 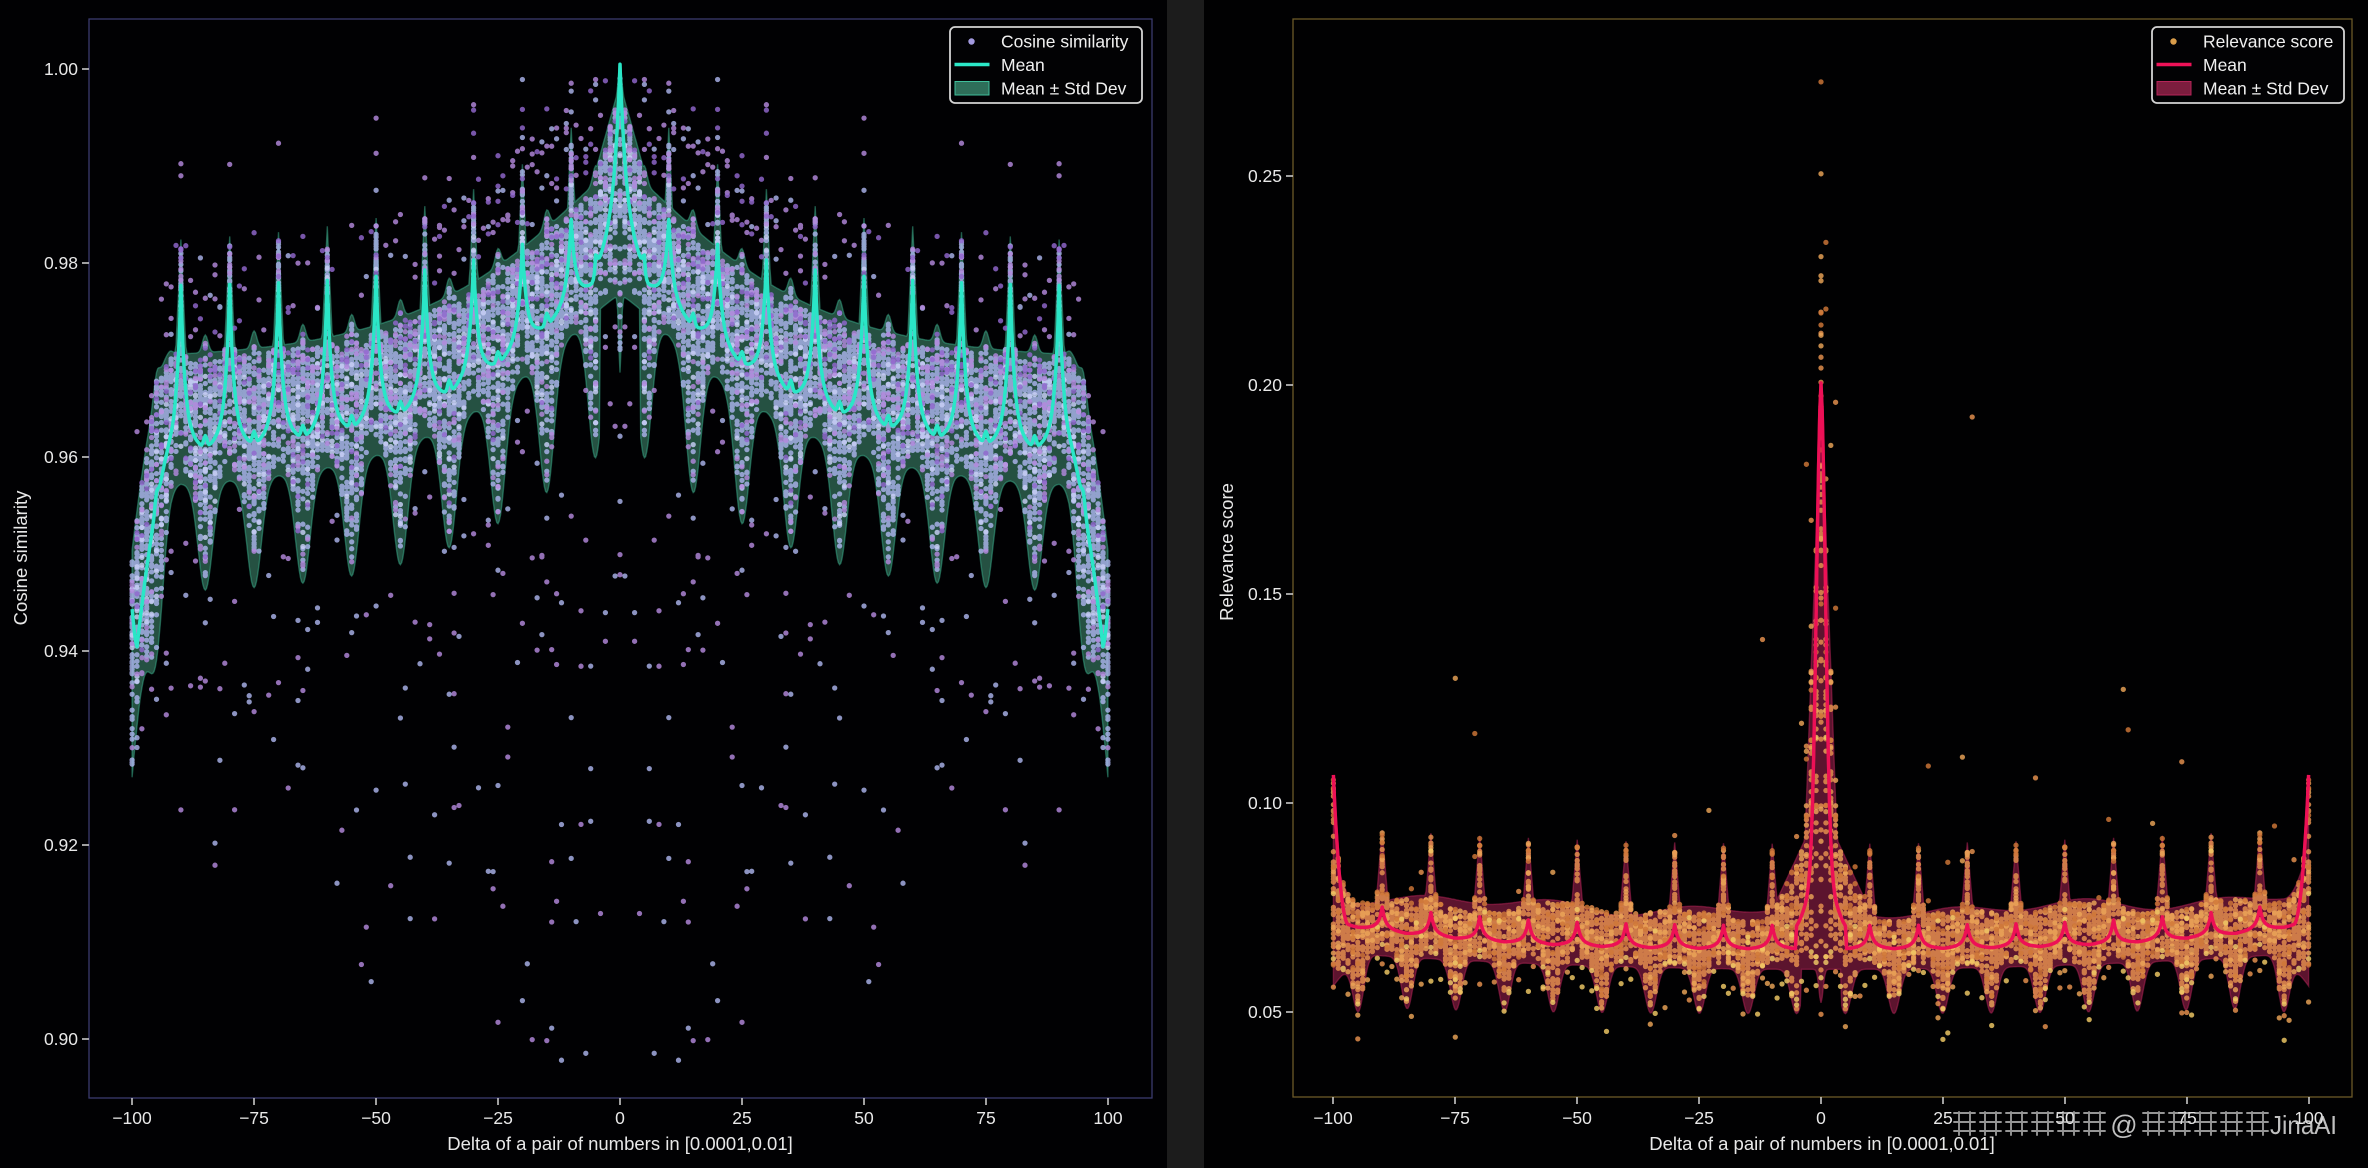 What do you see at coordinates (1265, 385) in the screenshot?
I see `svg-text: 0.20` at bounding box center [1265, 385].